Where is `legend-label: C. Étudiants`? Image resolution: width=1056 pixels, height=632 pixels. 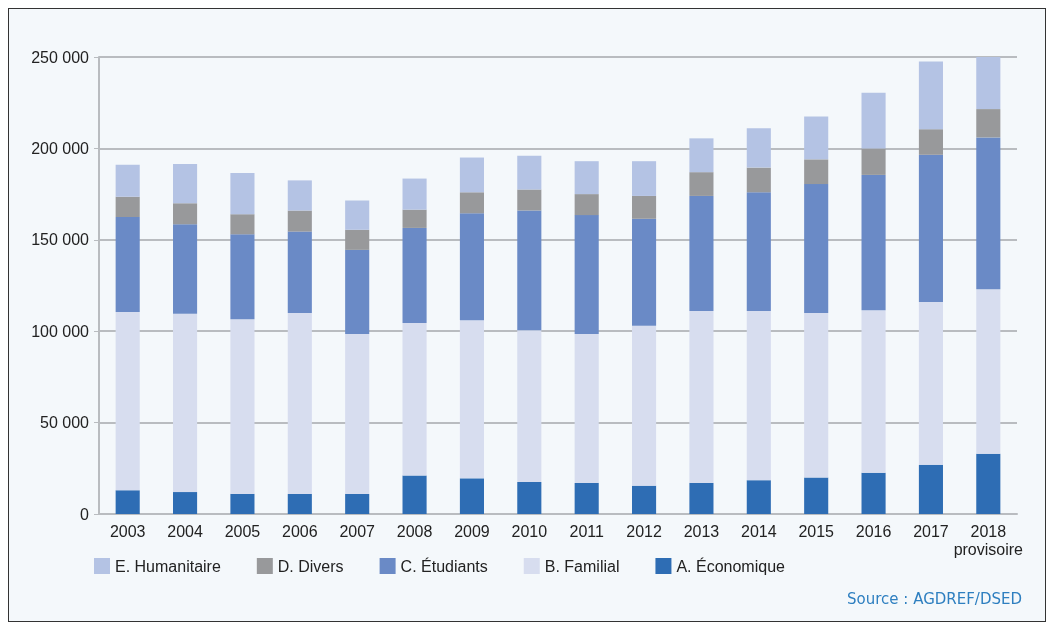
legend-label: C. Étudiants is located at coordinates (444, 565).